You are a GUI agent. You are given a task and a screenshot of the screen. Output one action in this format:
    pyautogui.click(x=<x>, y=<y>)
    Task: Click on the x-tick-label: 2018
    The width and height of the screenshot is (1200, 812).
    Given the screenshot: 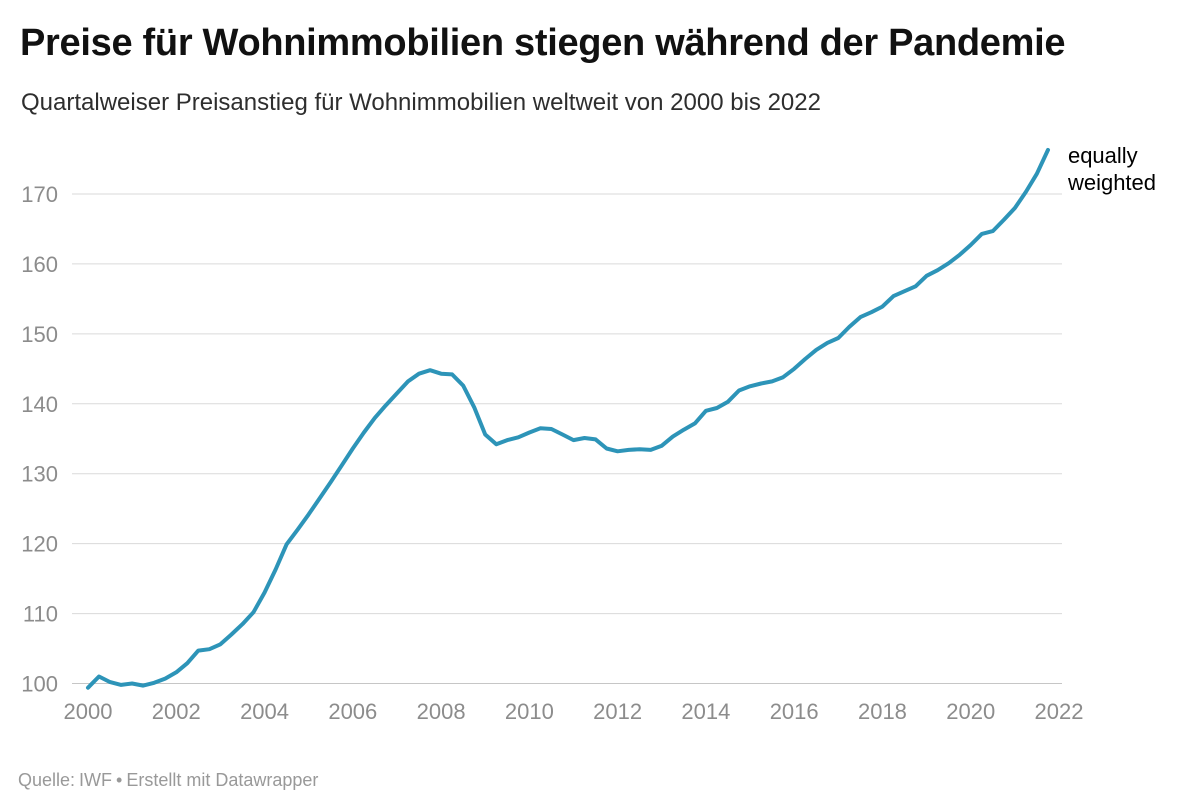 What is the action you would take?
    pyautogui.click(x=882, y=711)
    